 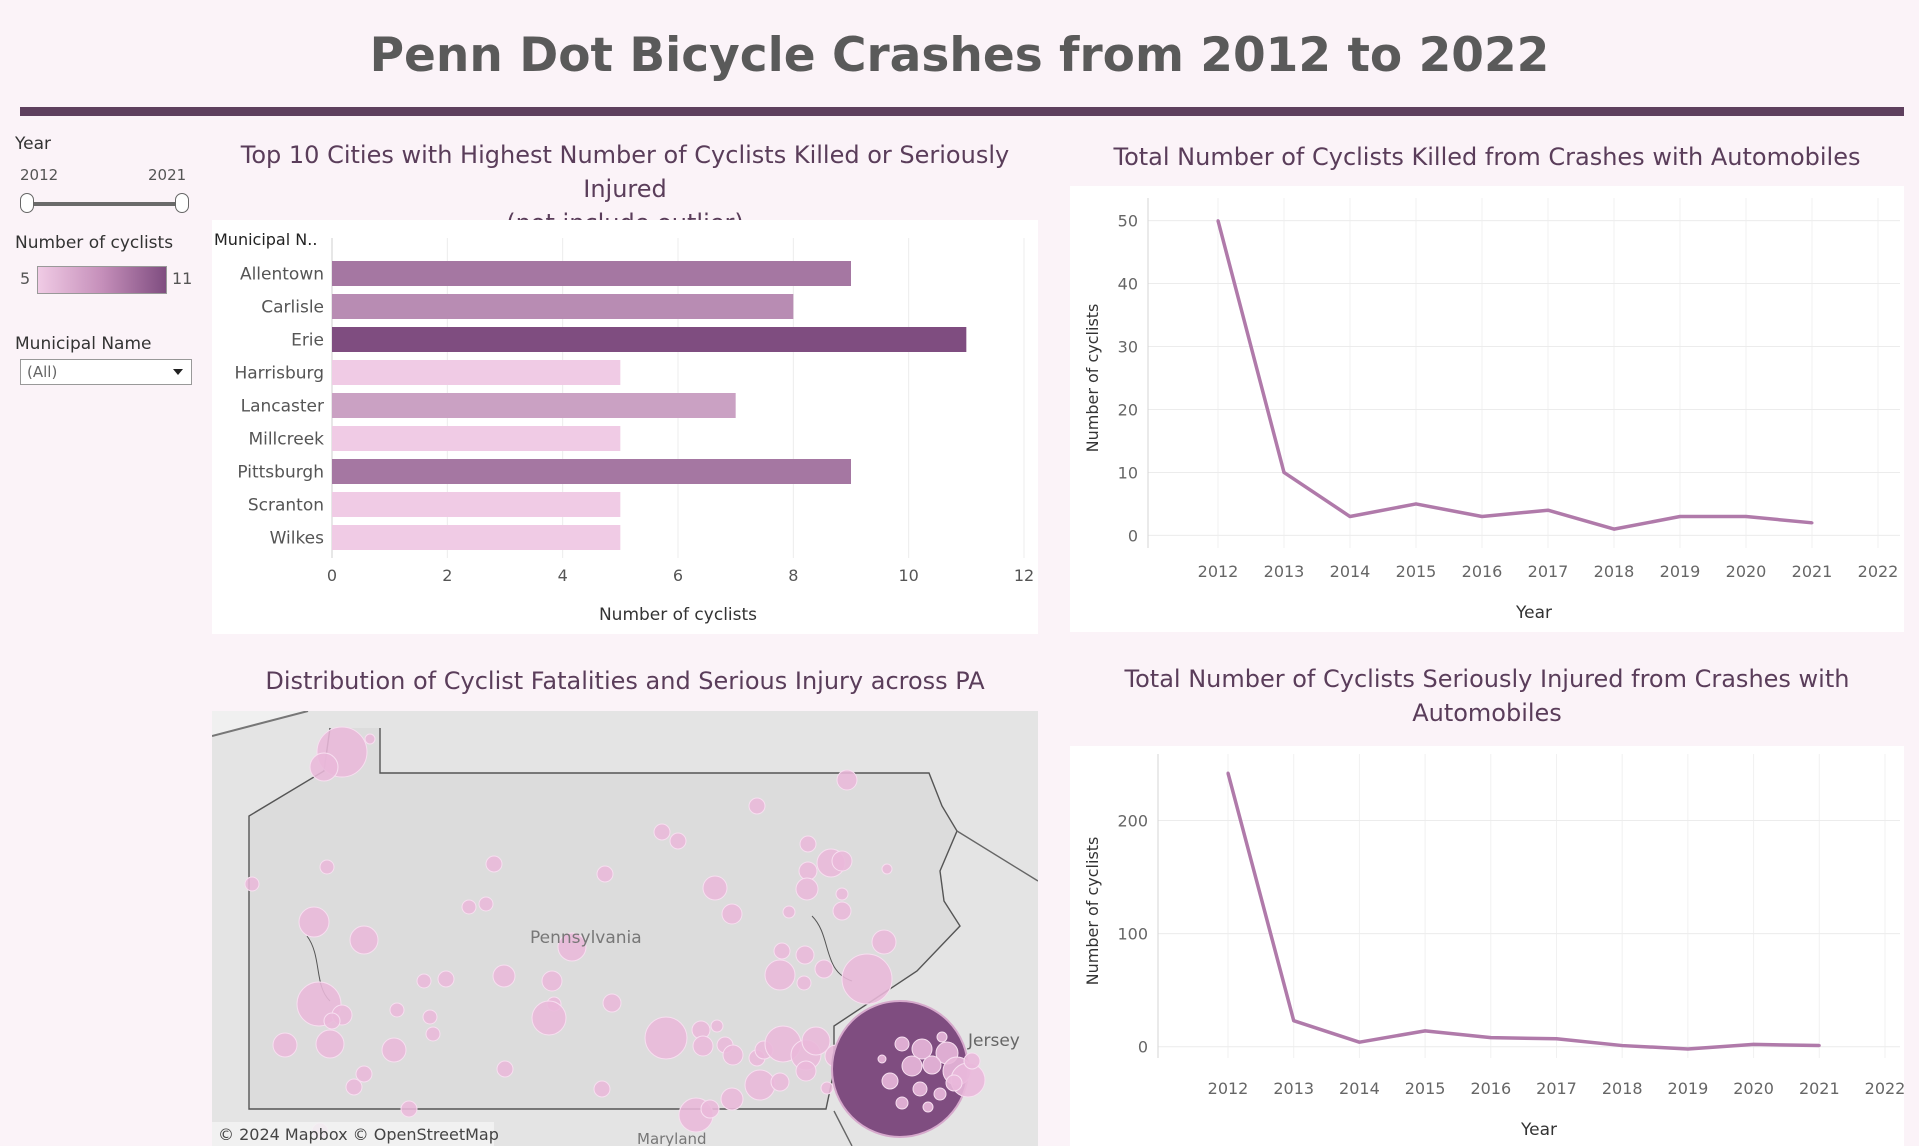 I want to click on bar-x-tick-label: 4, so click(x=563, y=575).